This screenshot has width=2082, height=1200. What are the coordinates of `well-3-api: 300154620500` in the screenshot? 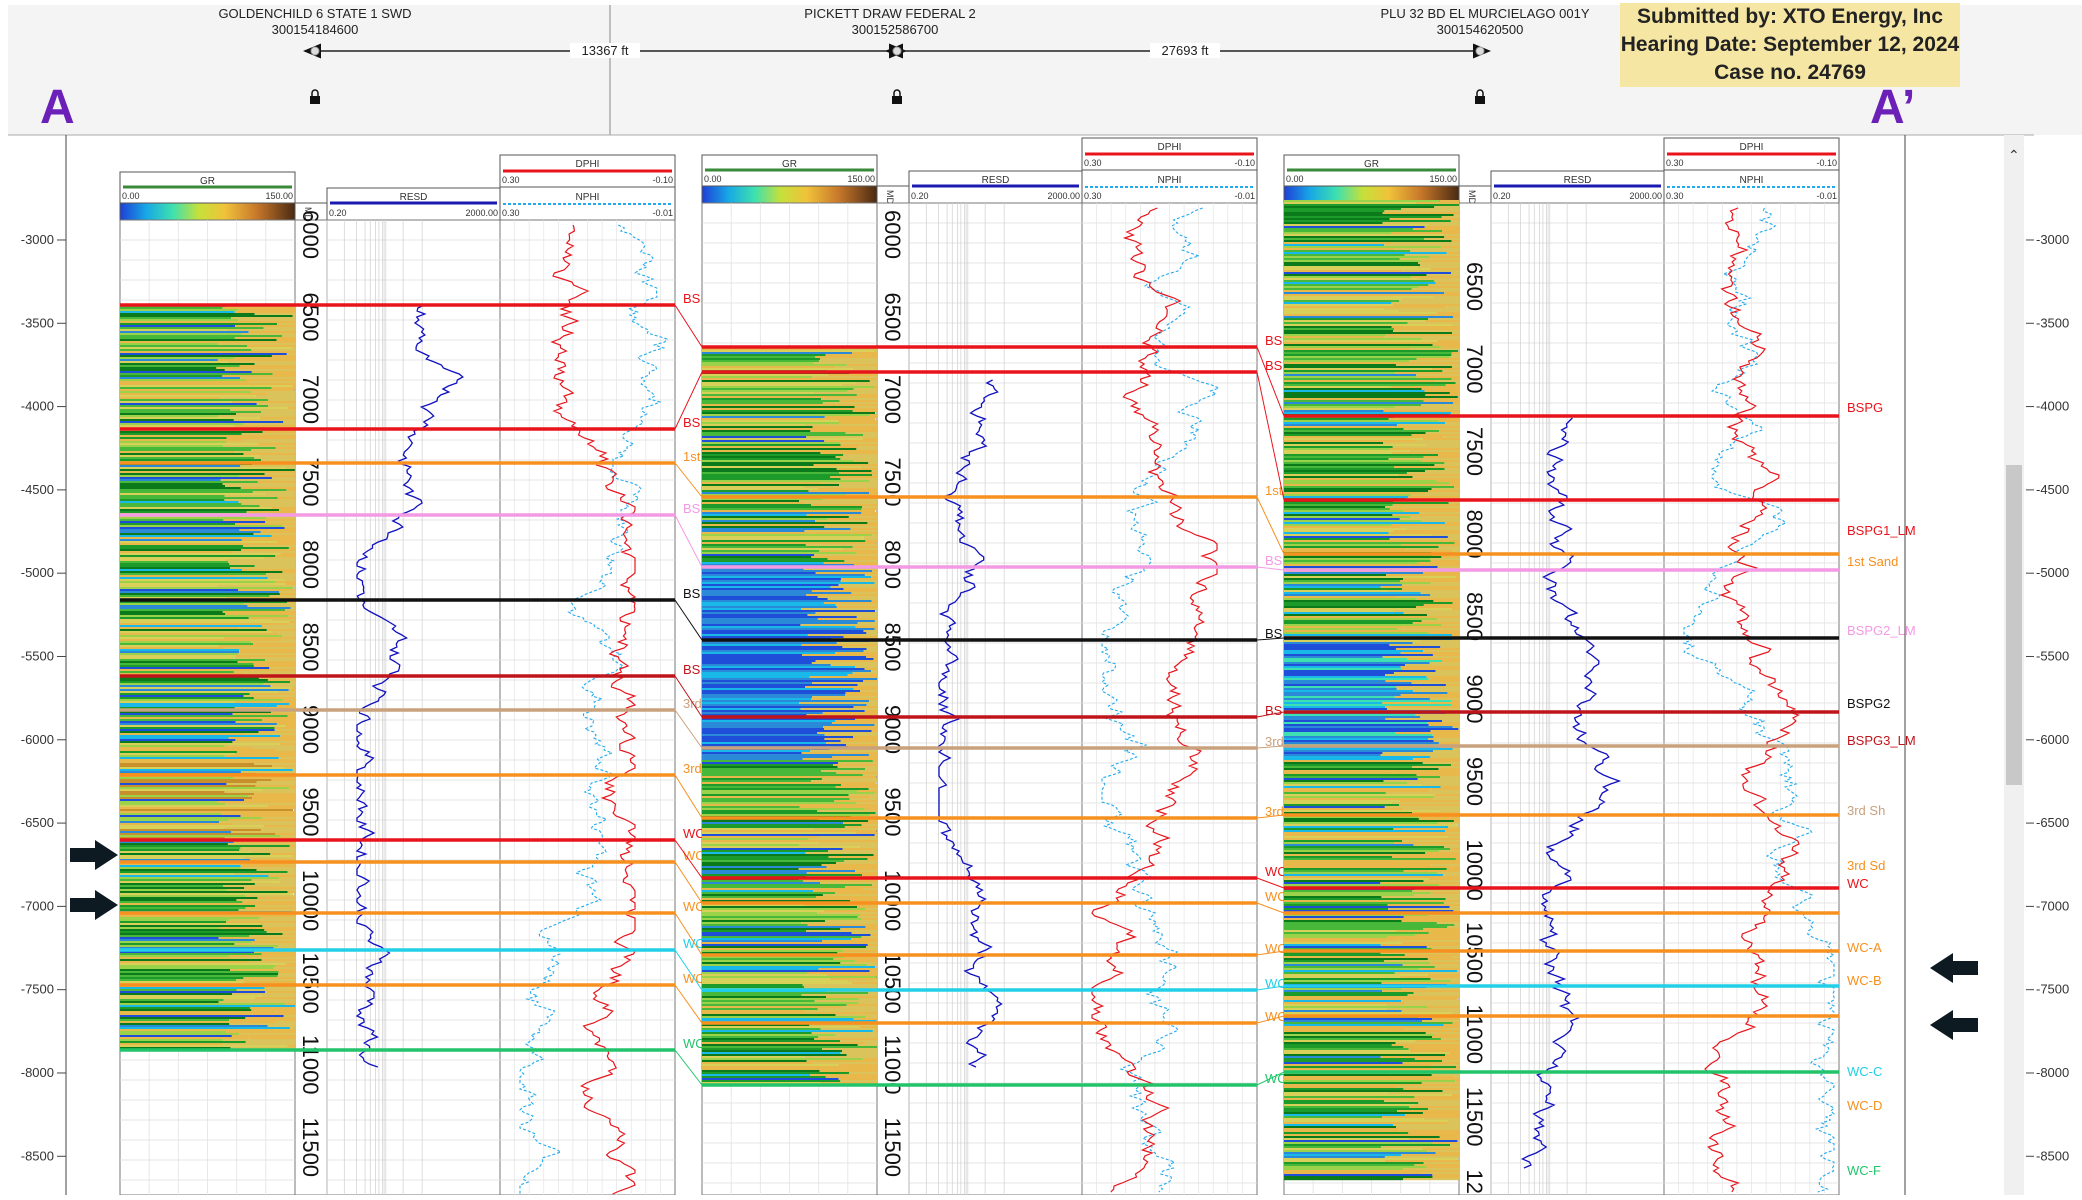 It's located at (1480, 29).